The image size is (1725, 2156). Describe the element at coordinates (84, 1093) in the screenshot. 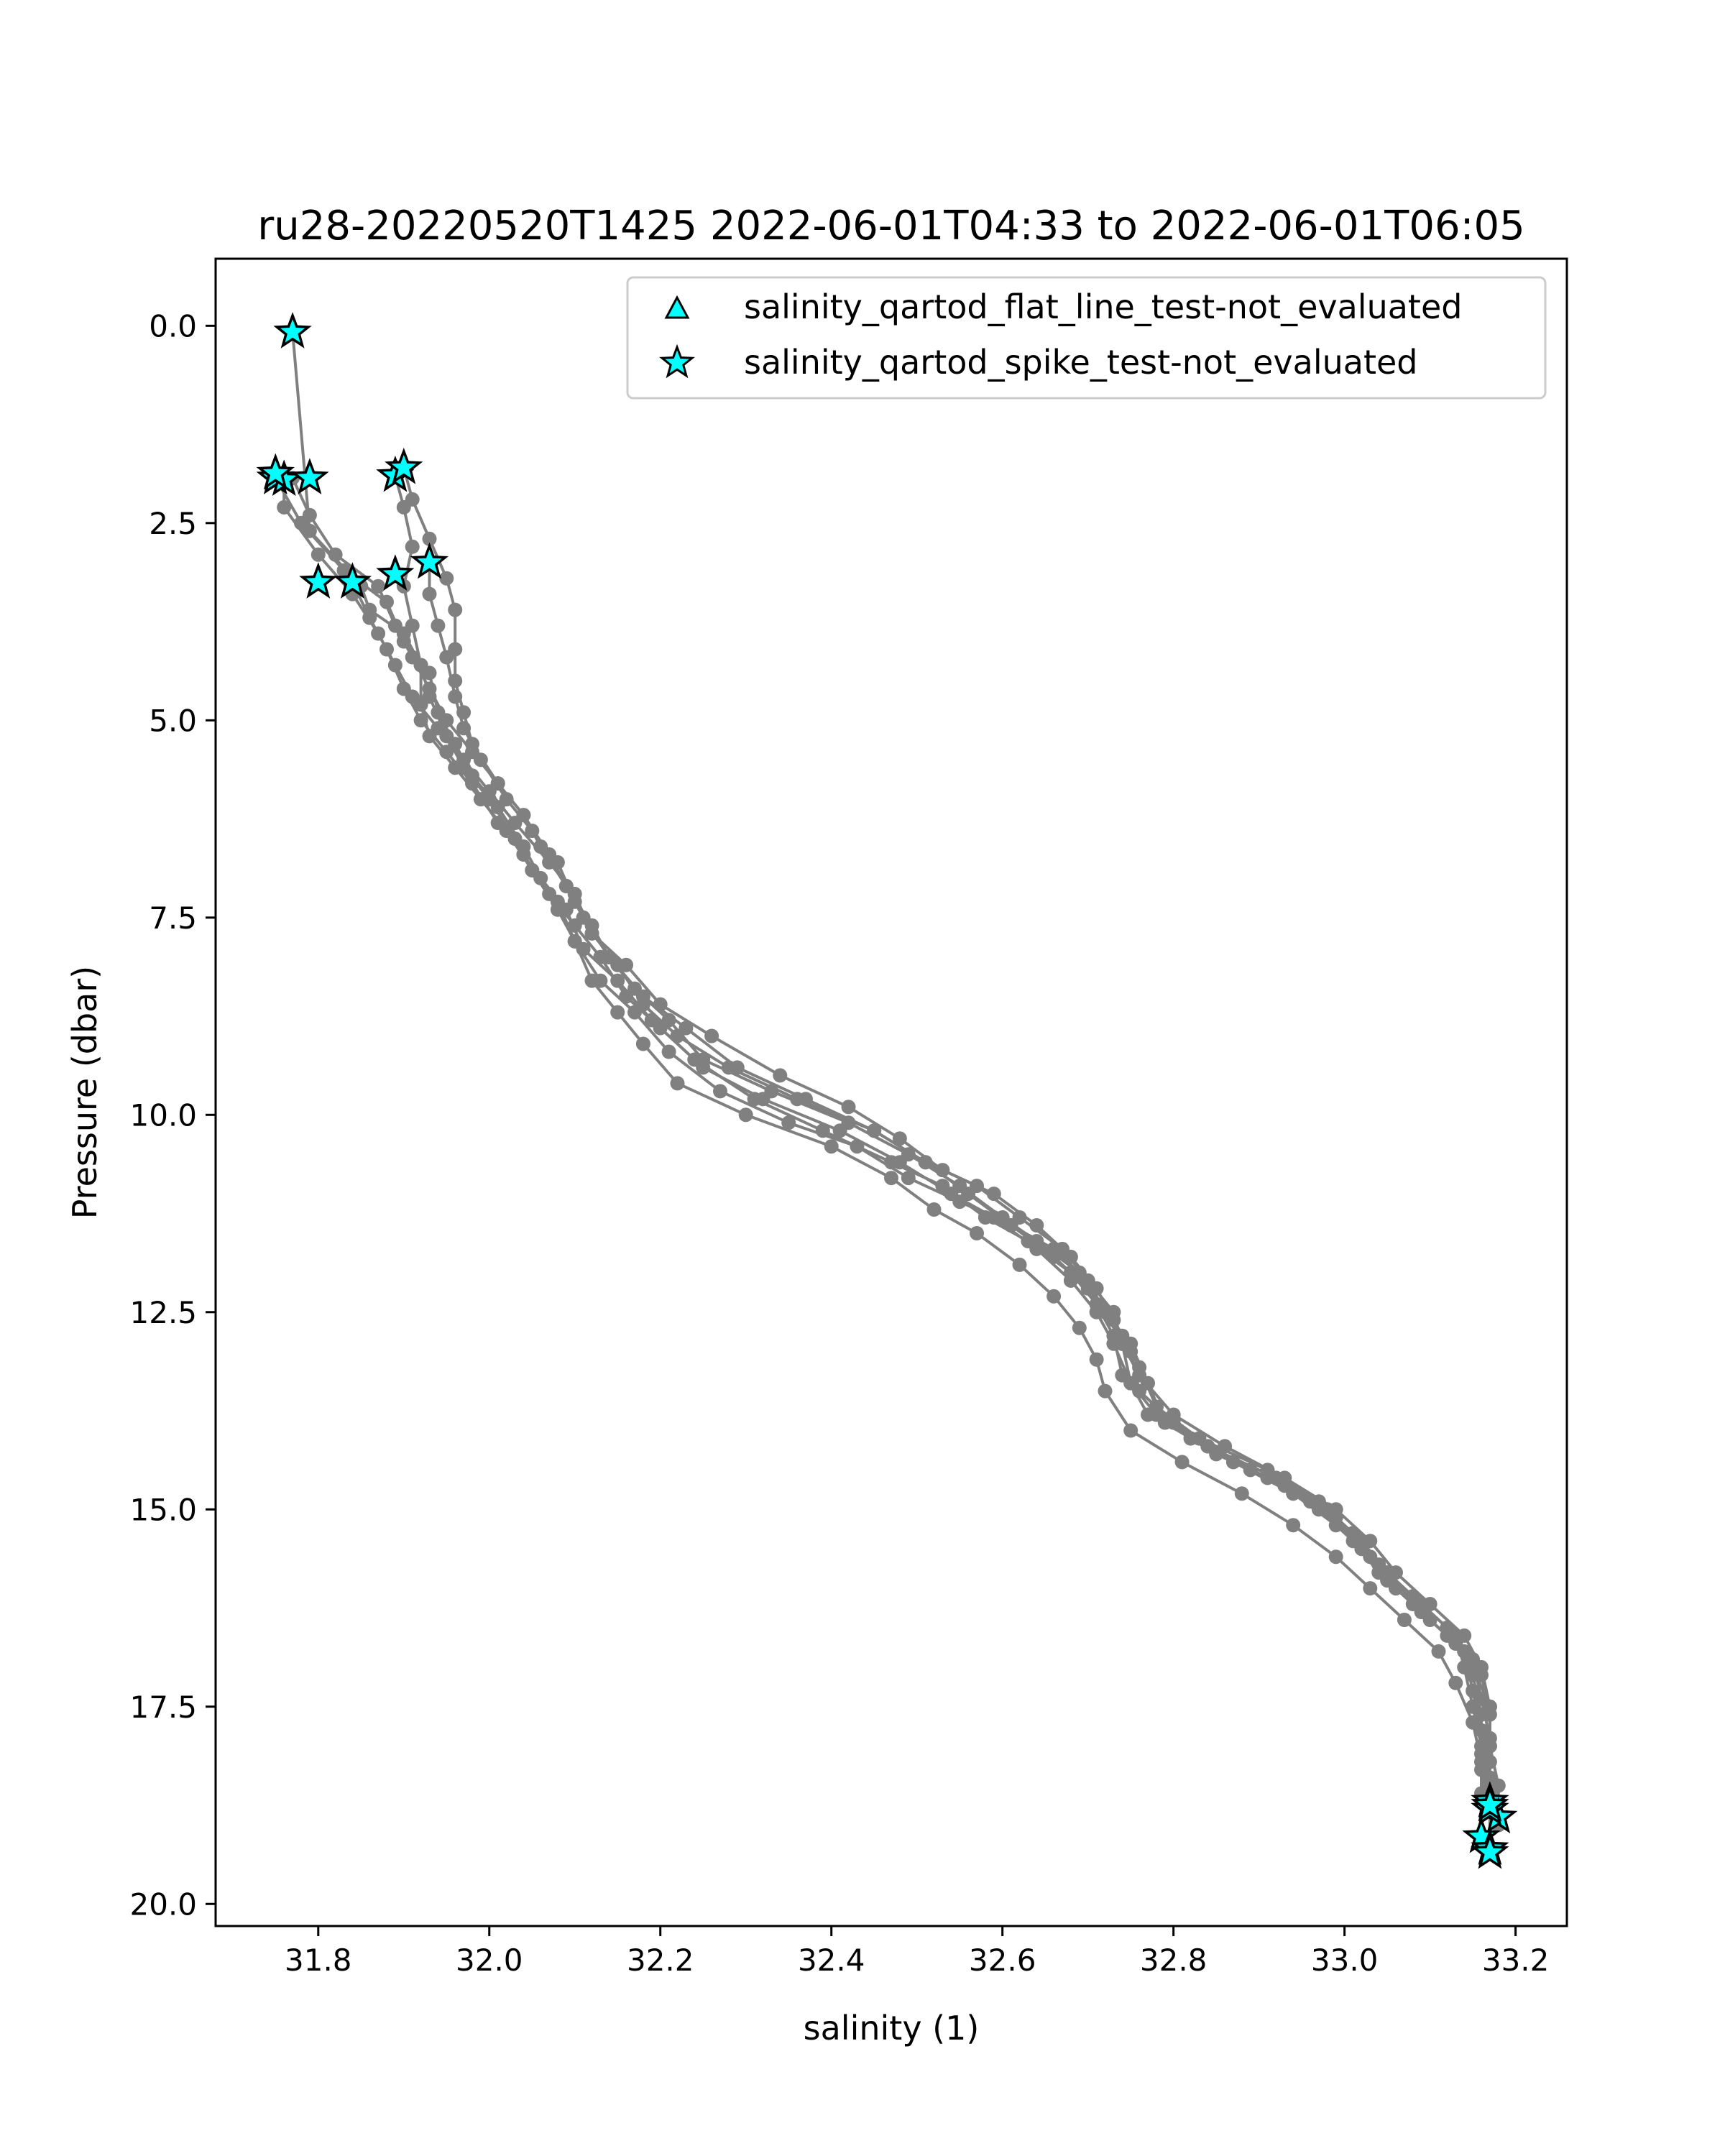

I see `y-axis-label: Pressure (dbar)` at that location.